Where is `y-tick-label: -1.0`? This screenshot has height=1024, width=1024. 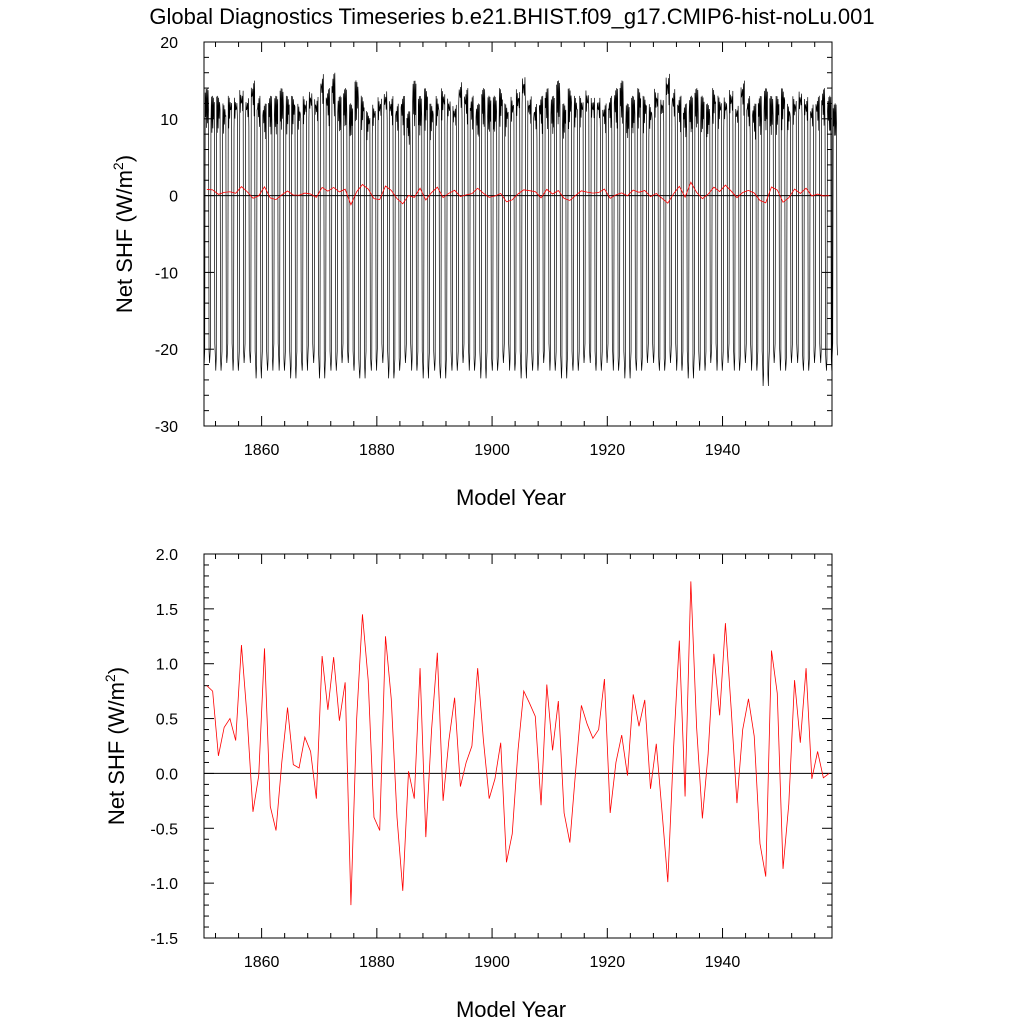 y-tick-label: -1.0 is located at coordinates (164, 884).